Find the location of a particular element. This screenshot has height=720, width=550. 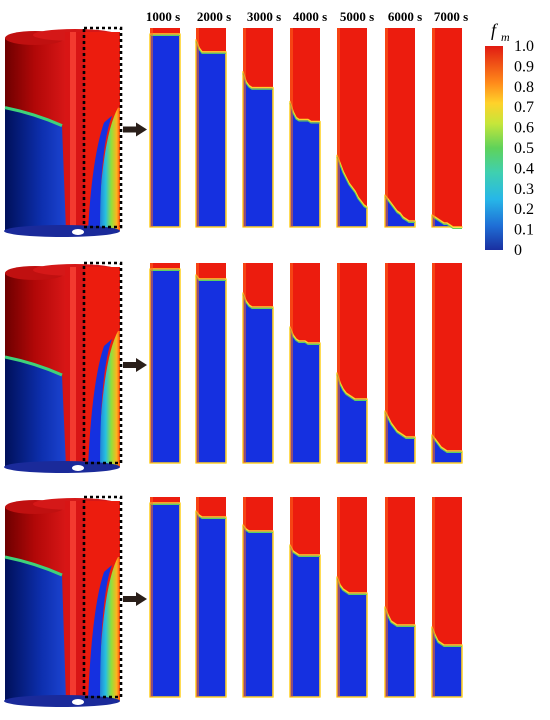

colorbar-tick: 0.4 is located at coordinates (524, 168).